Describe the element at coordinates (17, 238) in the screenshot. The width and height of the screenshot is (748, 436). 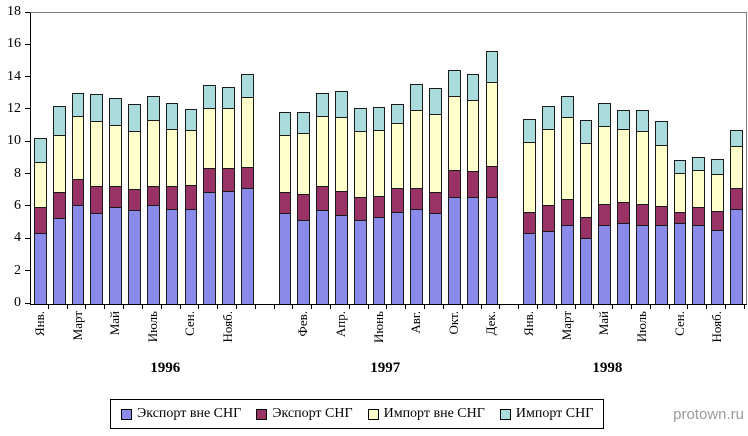
I see `y-tick-label: 4` at that location.